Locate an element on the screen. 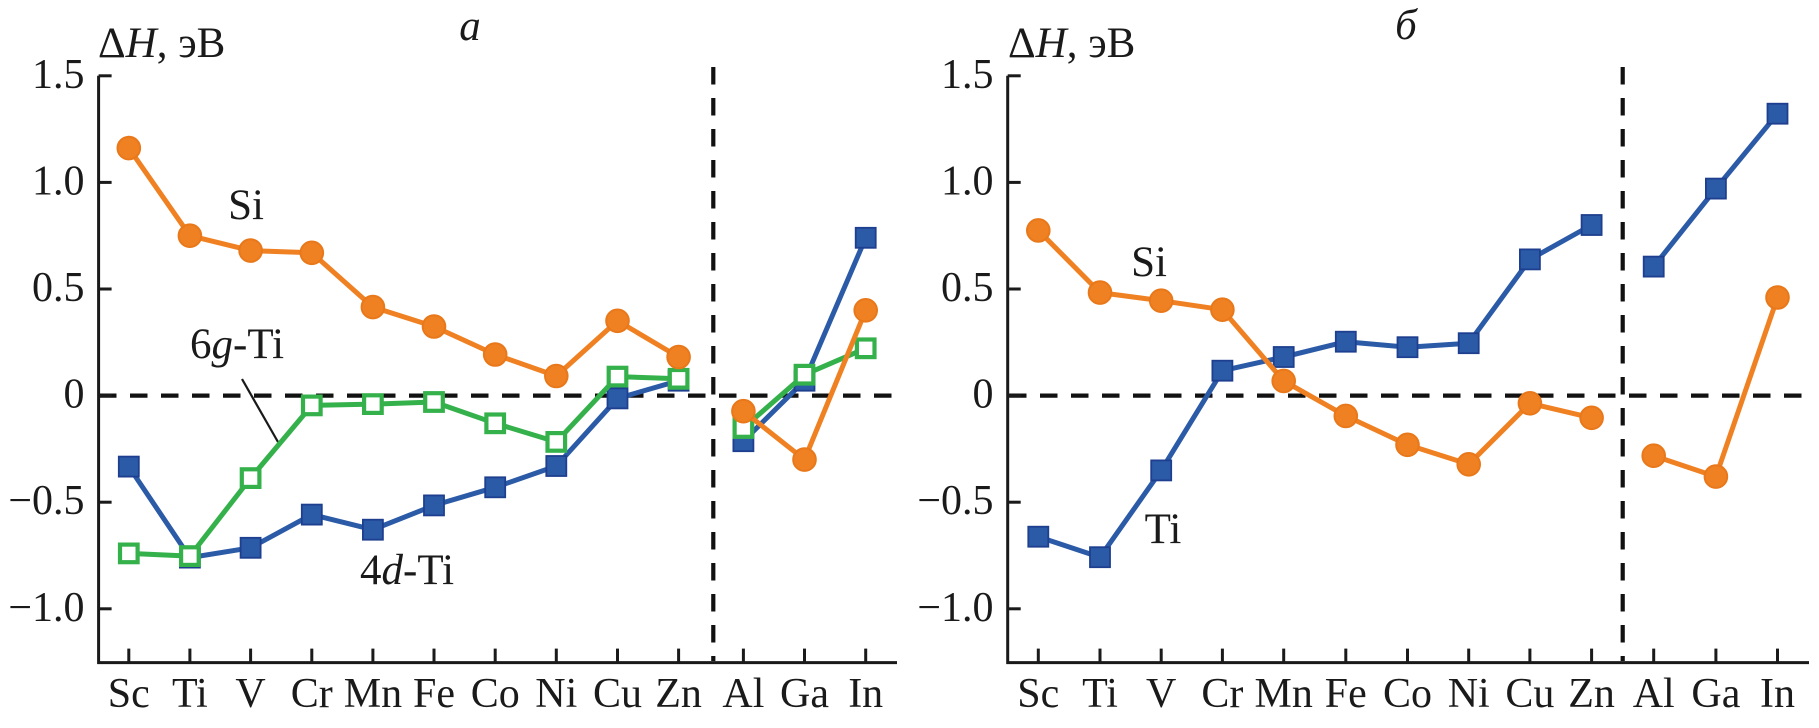  svg-text: 6g-Ti is located at coordinates (237, 344).